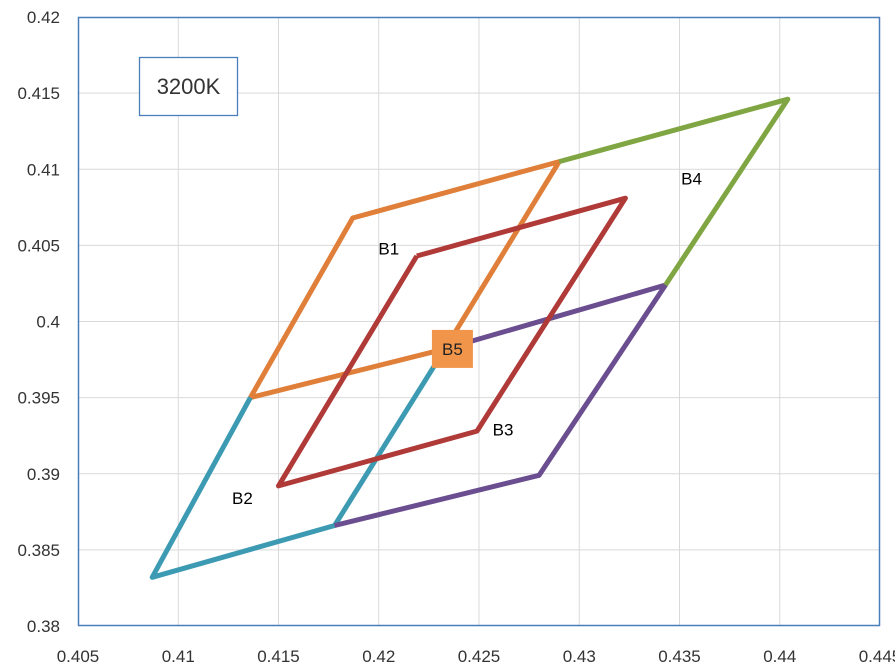  What do you see at coordinates (43, 169) in the screenshot?
I see `y-tick-label: 0.41` at bounding box center [43, 169].